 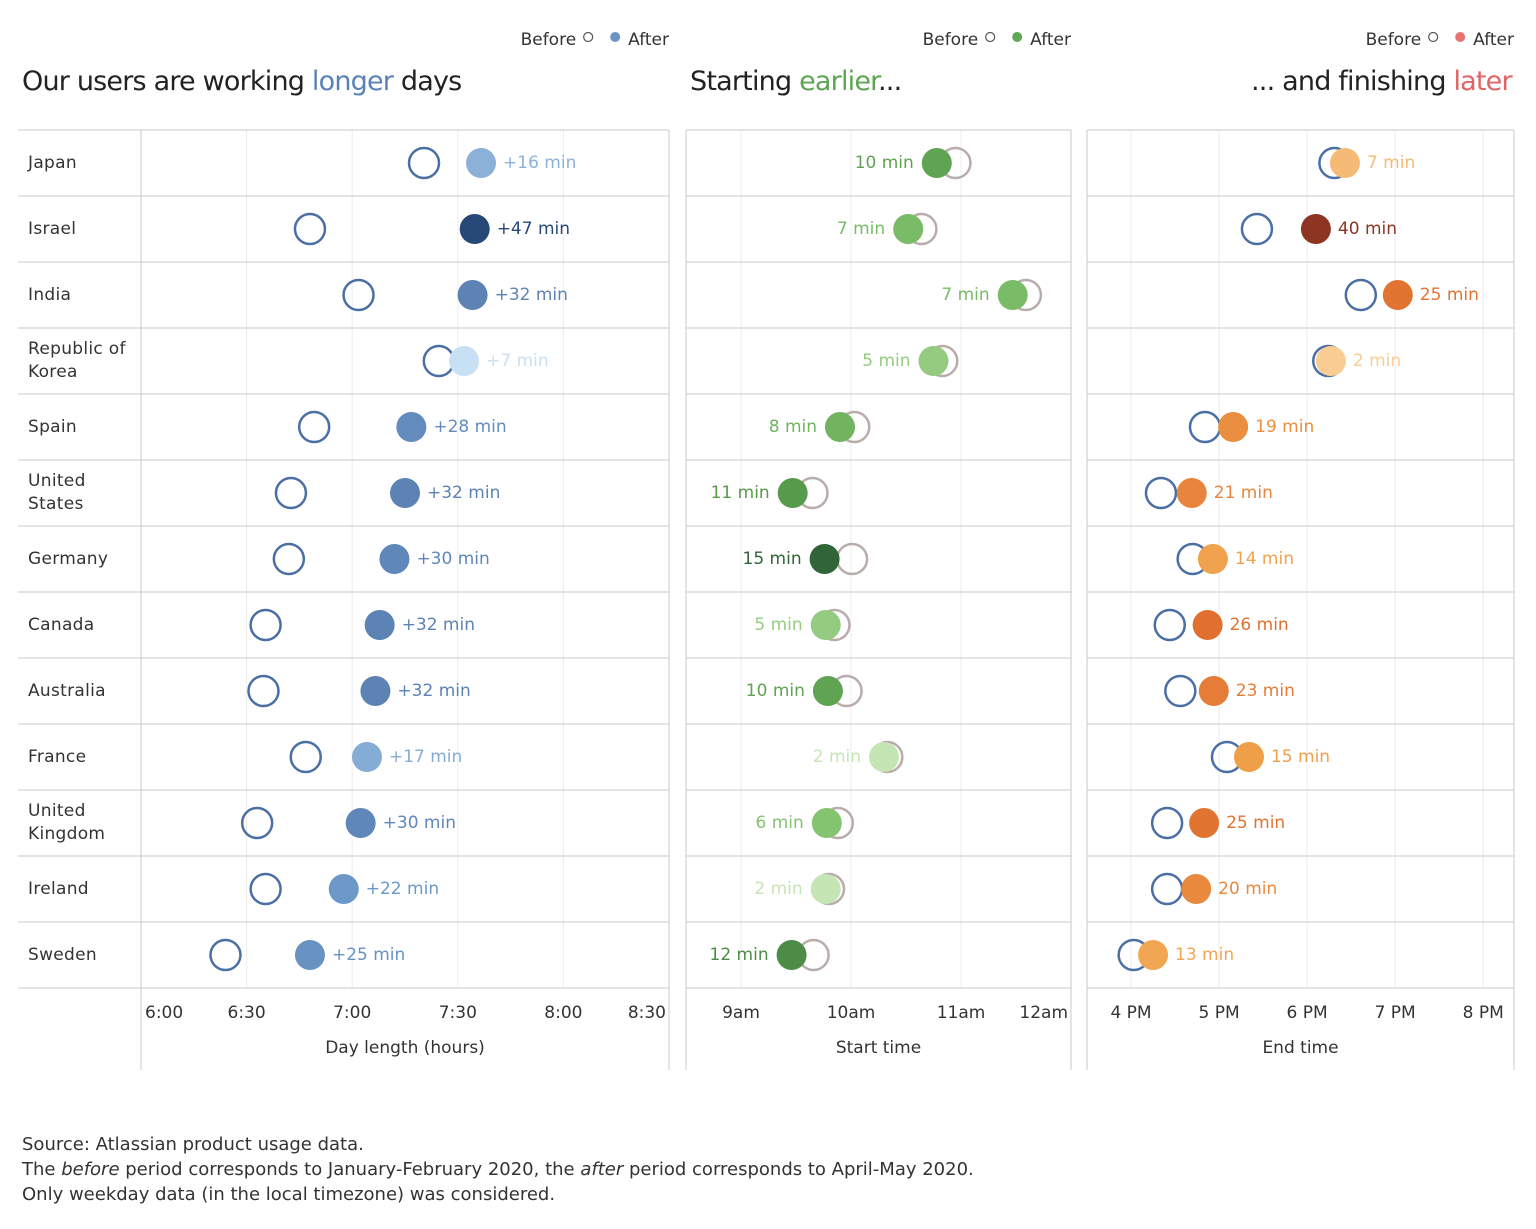 What do you see at coordinates (52, 426) in the screenshot?
I see `row-label: Spain` at bounding box center [52, 426].